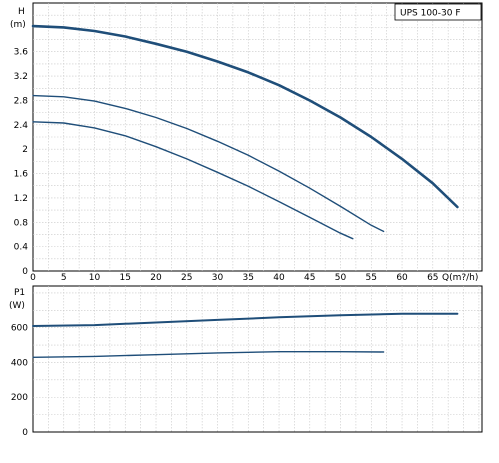 The image size is (499, 463). I want to click on head-axis-label: H, so click(21, 12).